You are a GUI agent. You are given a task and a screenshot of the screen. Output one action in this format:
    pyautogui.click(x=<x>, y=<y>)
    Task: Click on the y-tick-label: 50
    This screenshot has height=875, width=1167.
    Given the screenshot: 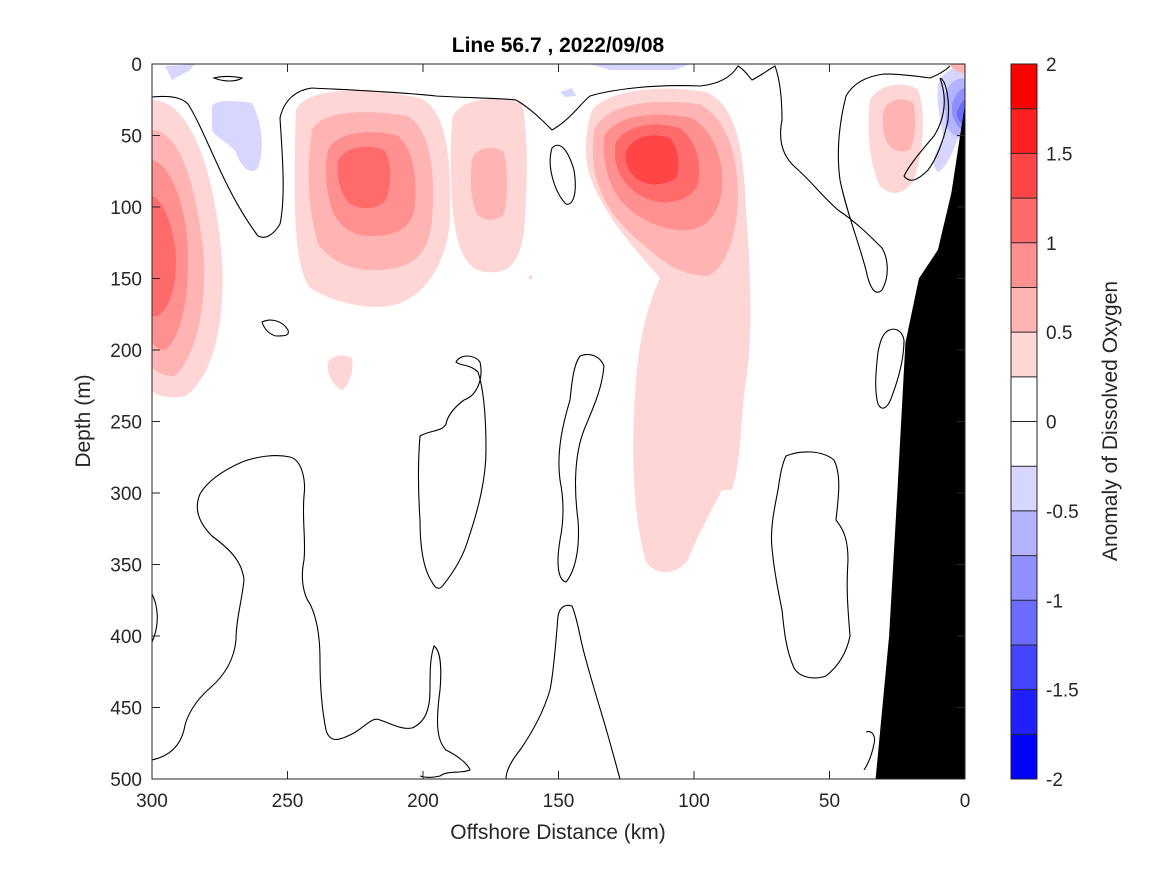 What is the action you would take?
    pyautogui.click(x=131, y=137)
    